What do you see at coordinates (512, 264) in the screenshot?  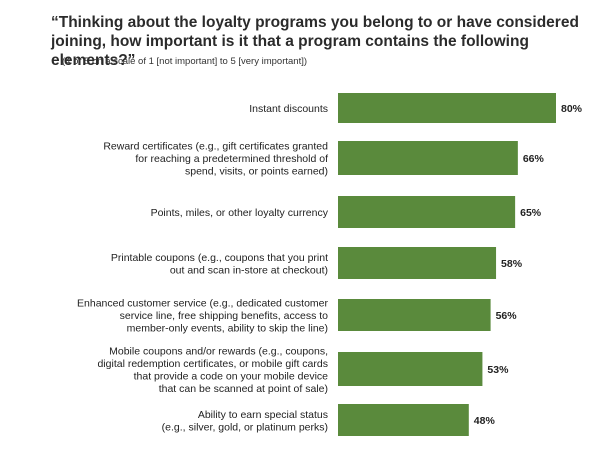 I see `value-label: 58%` at bounding box center [512, 264].